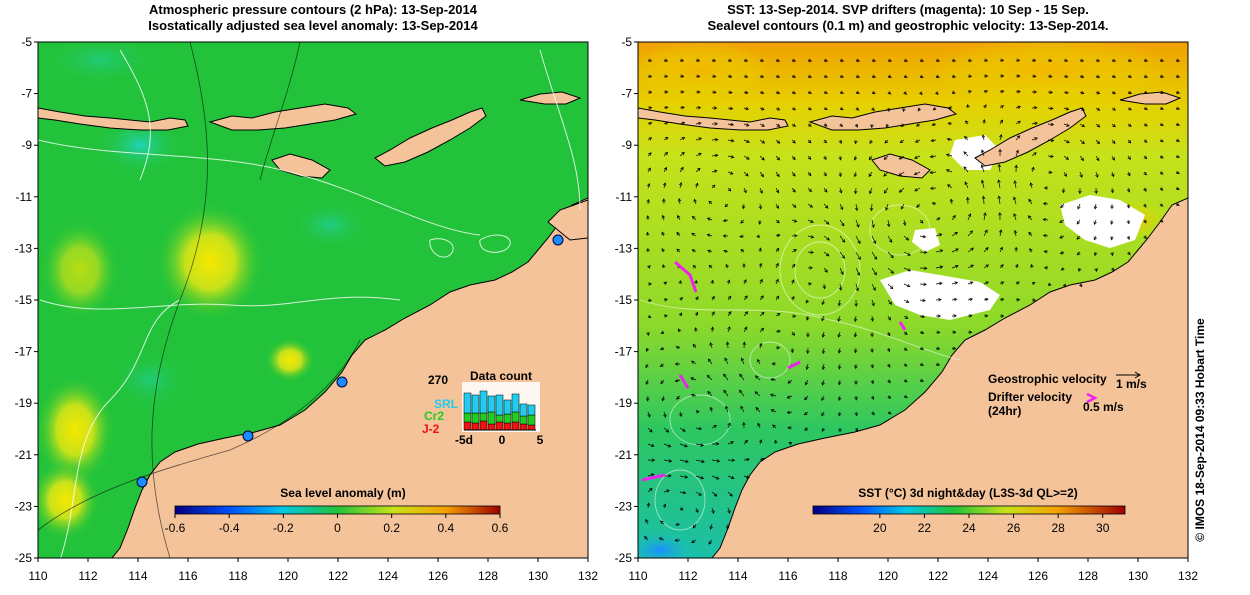  What do you see at coordinates (500, 528) in the screenshot?
I see `colorbar-tick-label: 0.6` at bounding box center [500, 528].